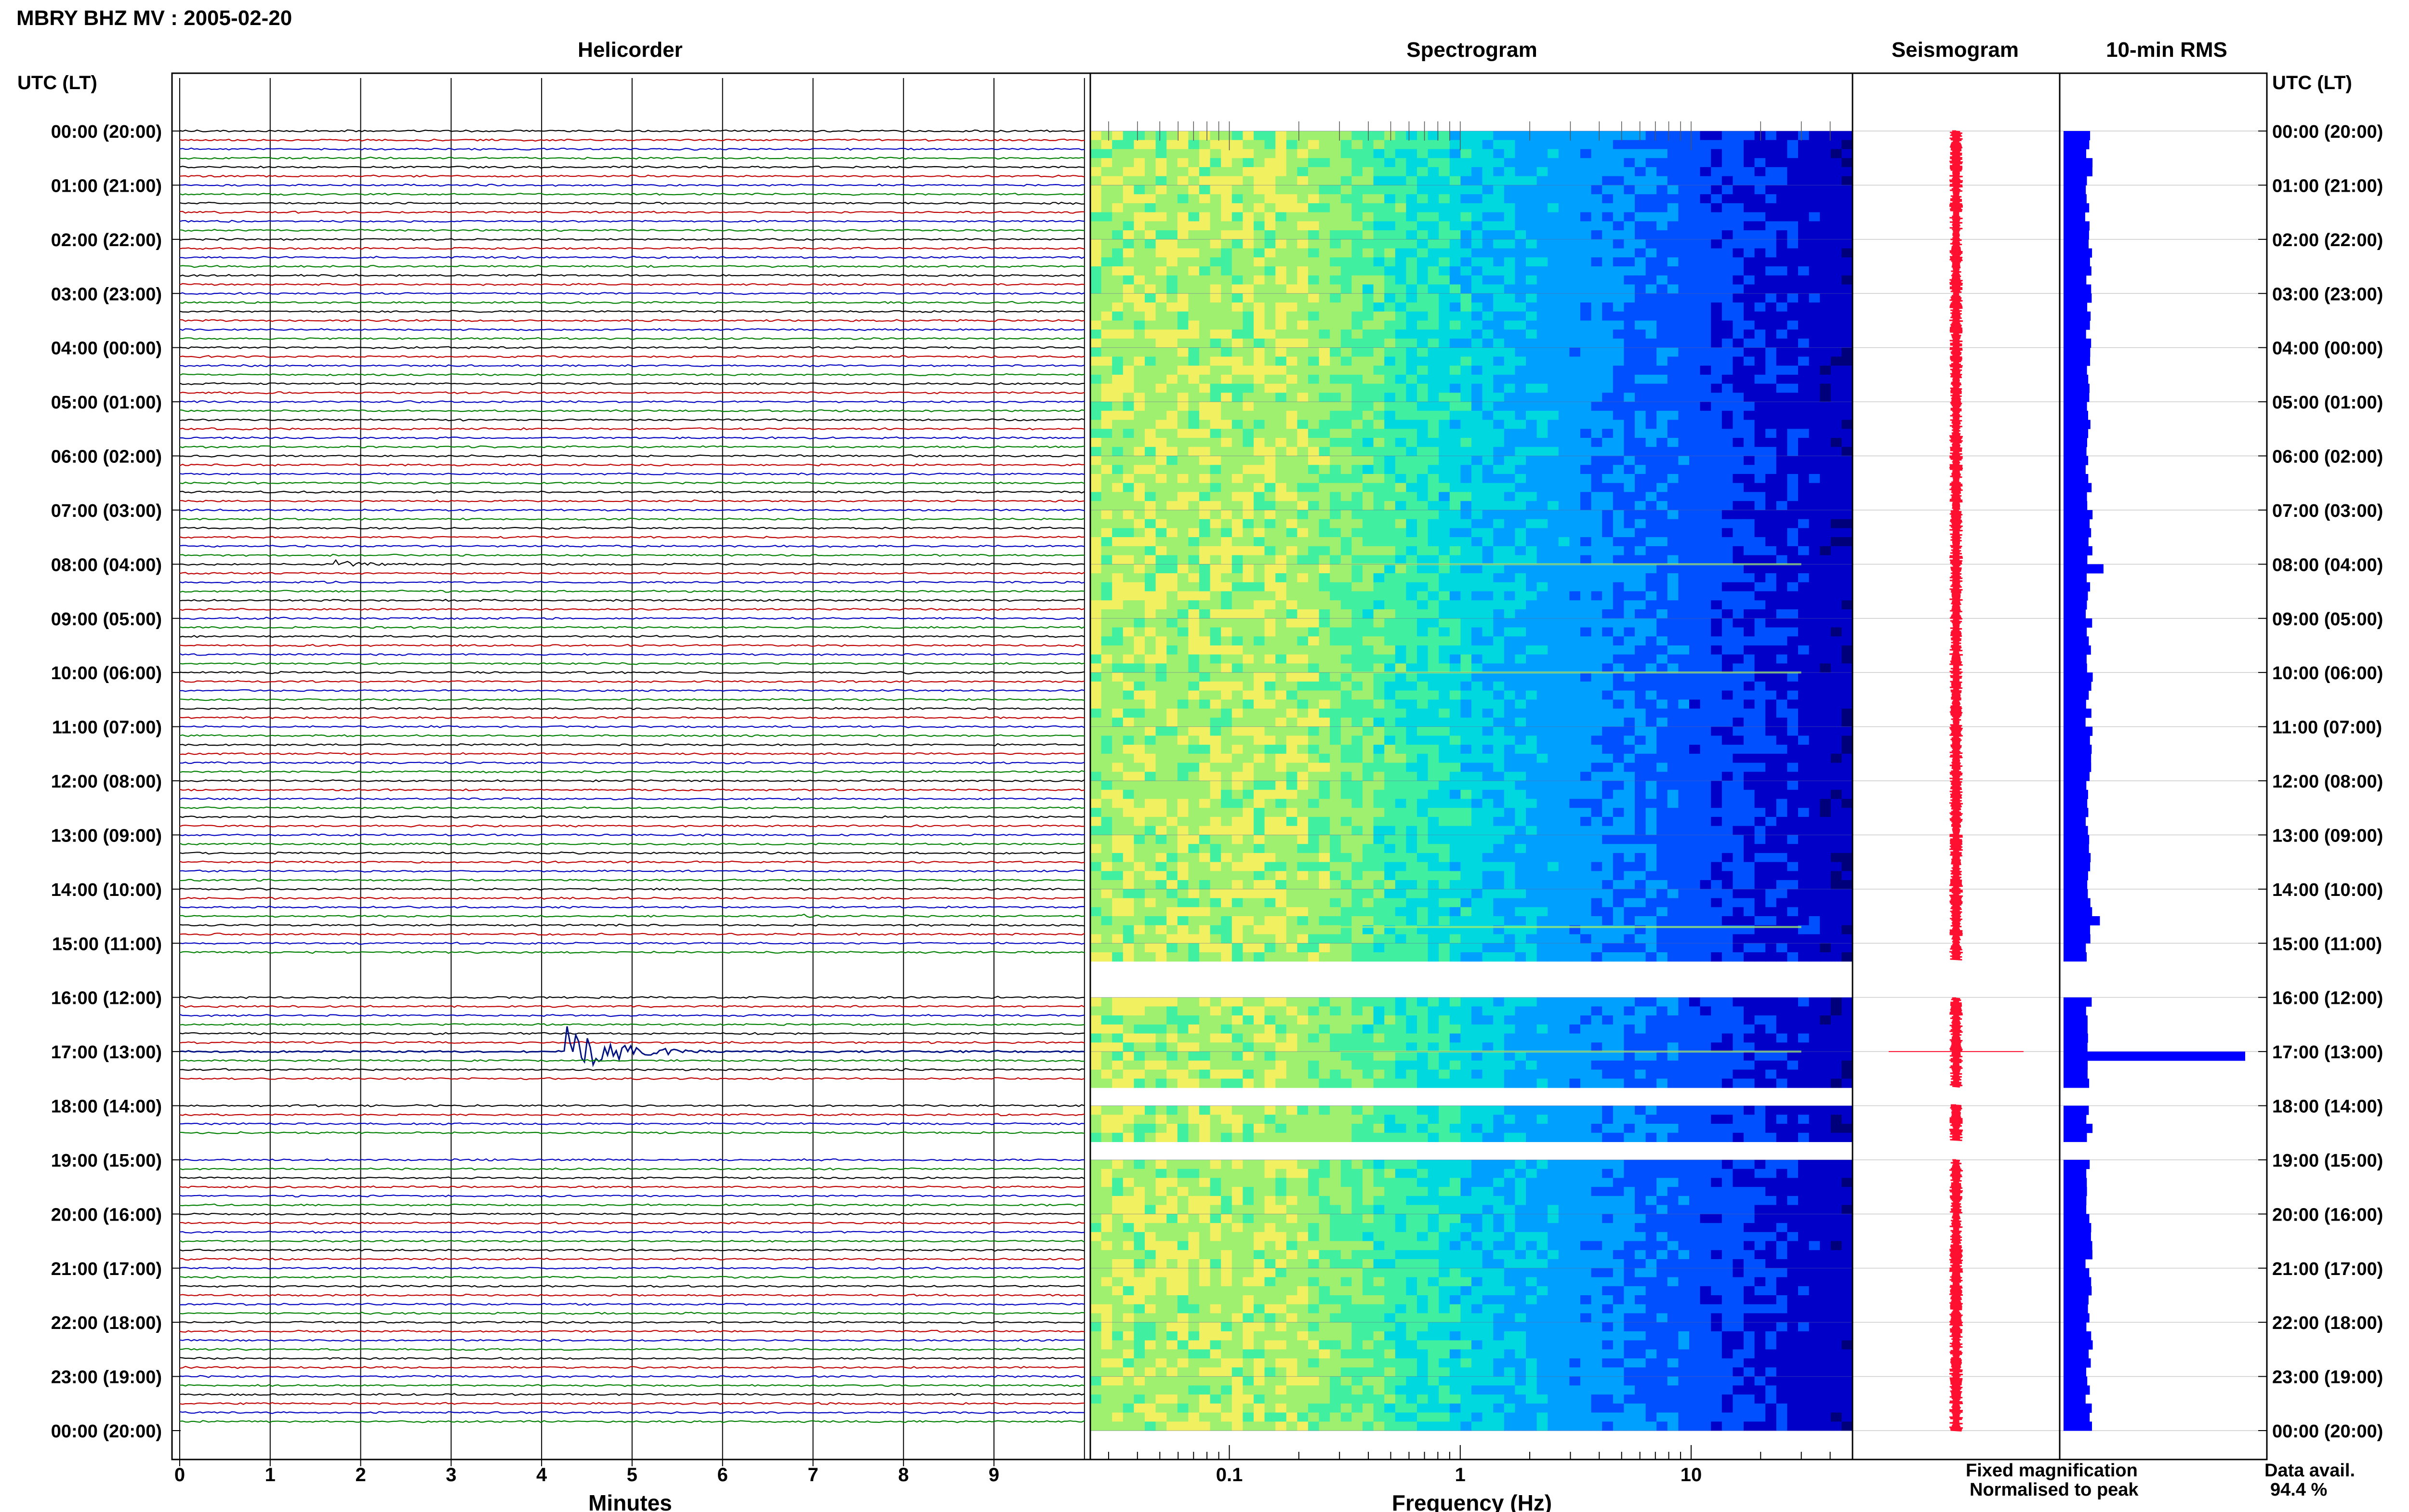  Describe the element at coordinates (632, 546) in the screenshot. I see `helicorder-trace` at that location.